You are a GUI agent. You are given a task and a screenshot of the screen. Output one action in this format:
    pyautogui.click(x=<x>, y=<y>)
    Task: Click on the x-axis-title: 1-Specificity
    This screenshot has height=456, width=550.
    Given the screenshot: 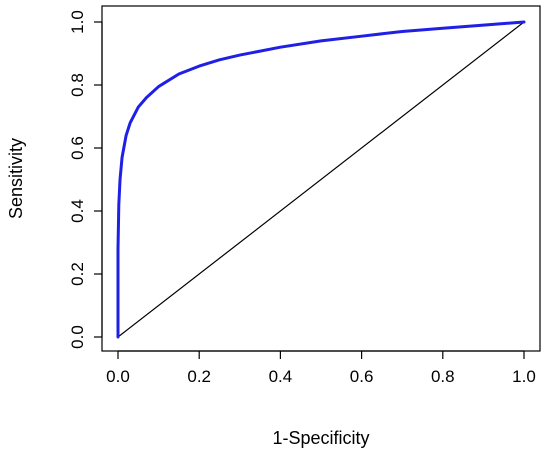 What is the action you would take?
    pyautogui.click(x=320, y=438)
    